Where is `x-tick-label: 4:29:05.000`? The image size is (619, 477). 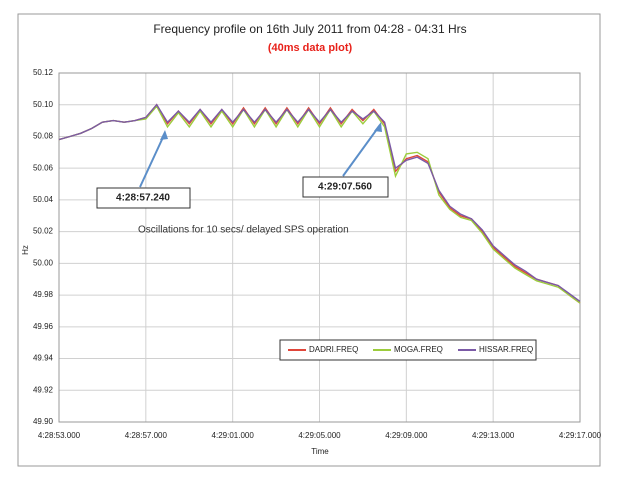 x-tick-label: 4:29:05.000 is located at coordinates (319, 435).